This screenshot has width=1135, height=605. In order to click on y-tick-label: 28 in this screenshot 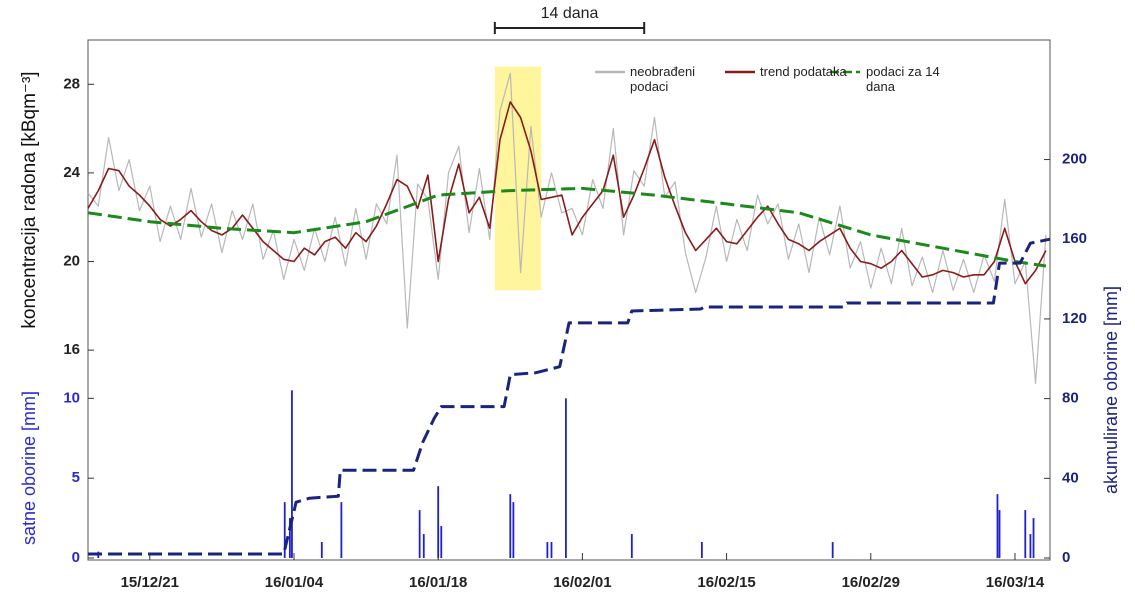, I will do `click(71, 83)`.